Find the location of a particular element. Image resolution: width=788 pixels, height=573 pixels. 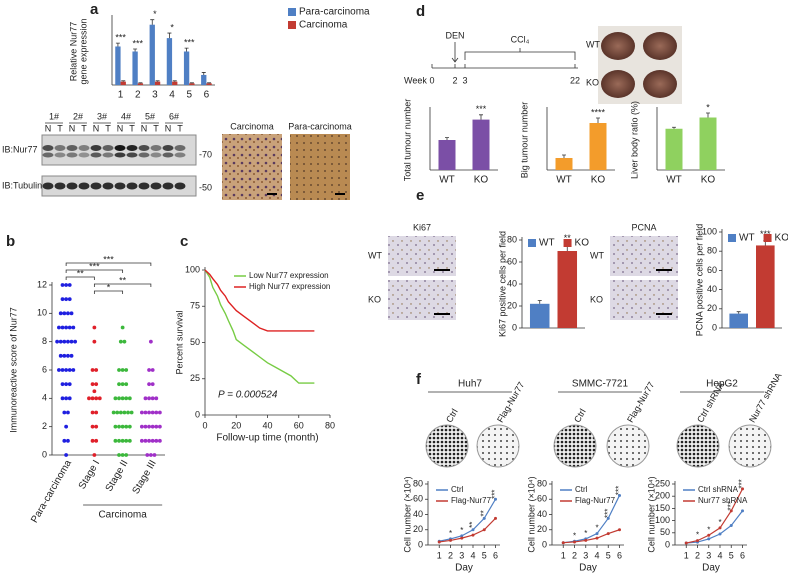

x-tick-label: KO is located at coordinates (481, 180).